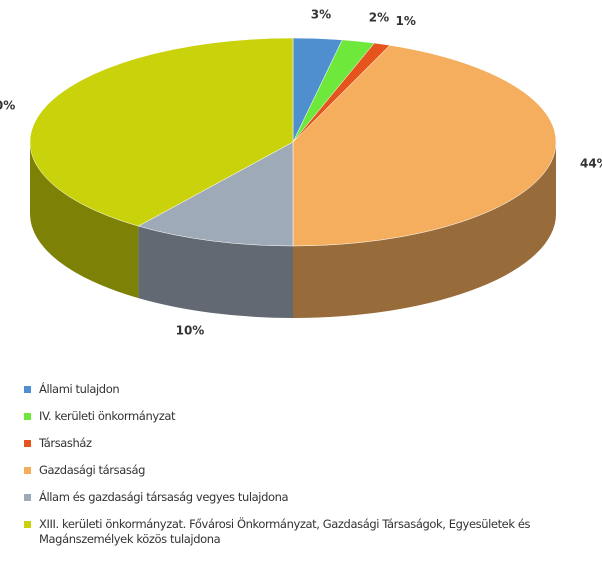  Describe the element at coordinates (304, 416) in the screenshot. I see `legend-item: IV. kerületi önkormányzat` at that location.